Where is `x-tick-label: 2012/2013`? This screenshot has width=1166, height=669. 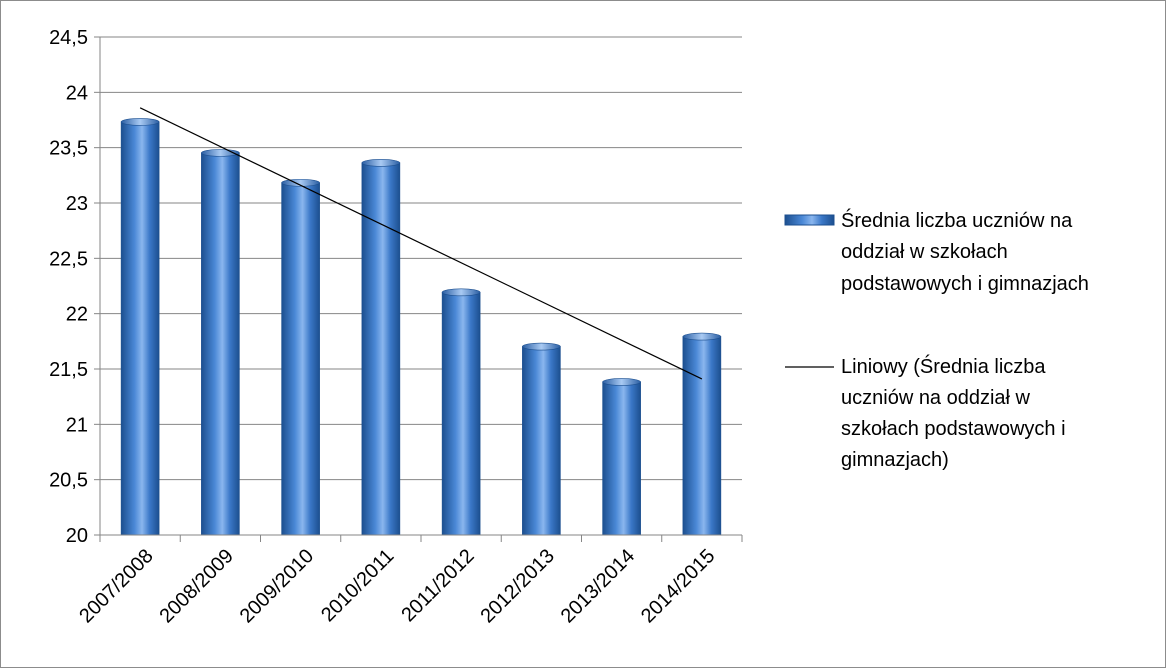
x-tick-label: 2012/2013 is located at coordinates (517, 586).